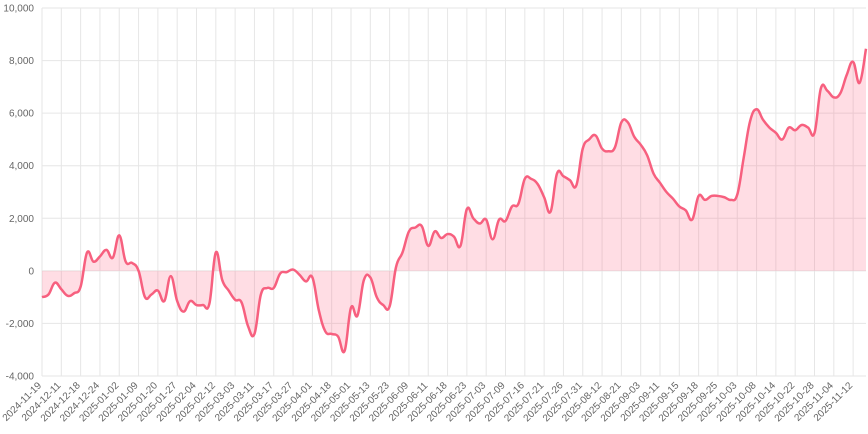 The width and height of the screenshot is (868, 434). I want to click on y-tick-label: 8,000, so click(21, 61).